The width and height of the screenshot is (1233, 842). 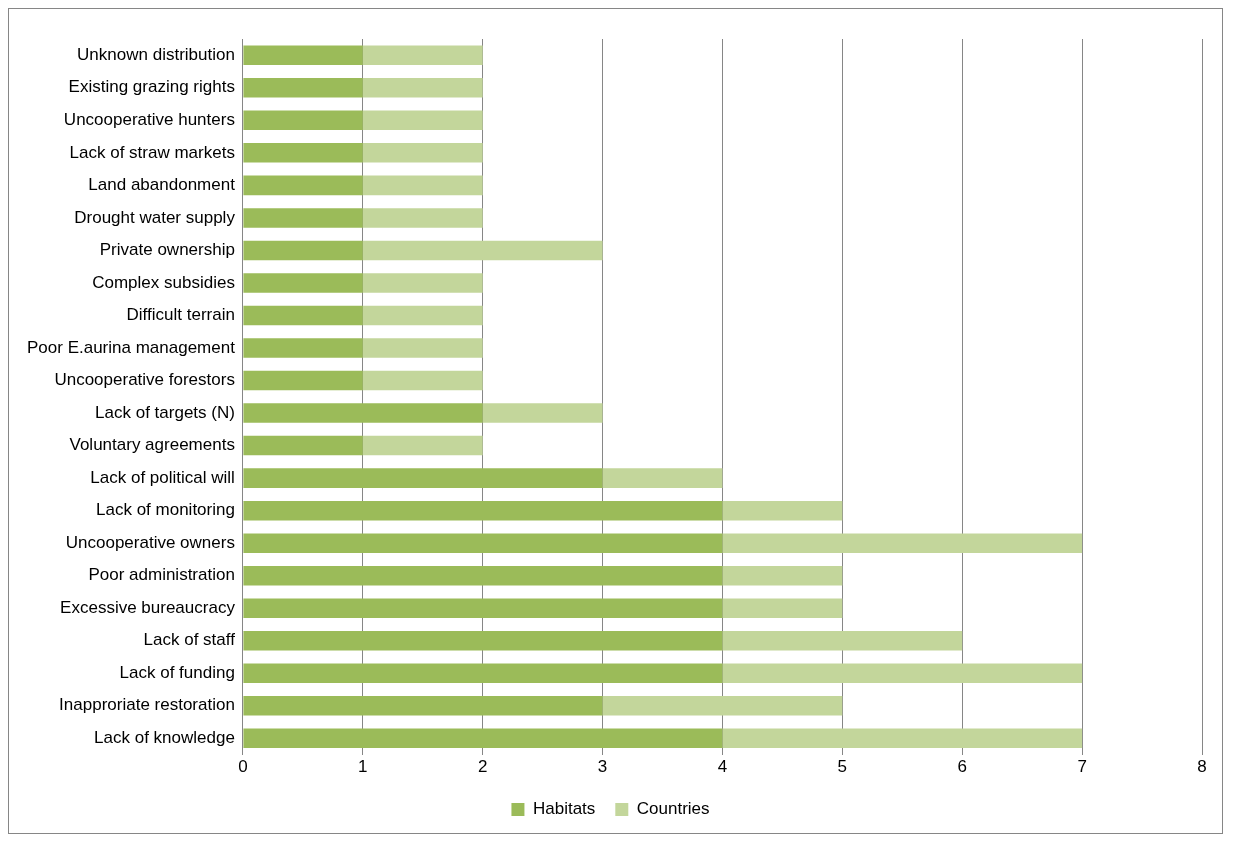 I want to click on x-tick-label: 1, so click(x=363, y=767).